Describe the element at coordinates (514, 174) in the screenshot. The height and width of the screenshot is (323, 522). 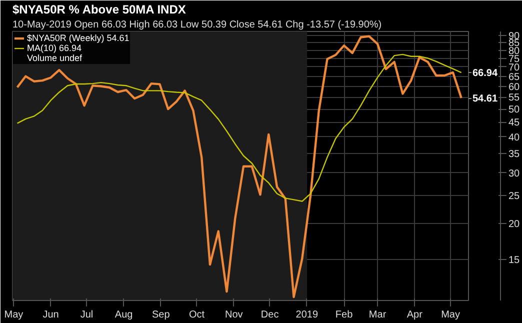
I see `y-tick-label: 30` at that location.